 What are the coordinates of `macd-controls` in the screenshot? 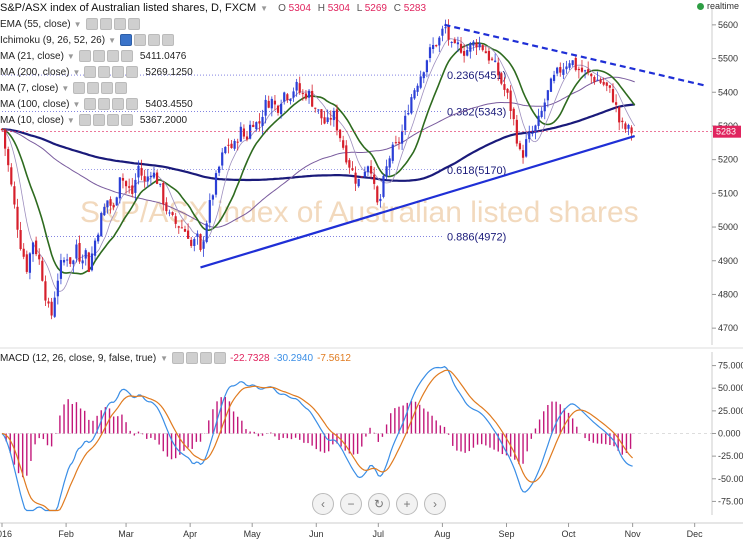 It's located at (199, 358).